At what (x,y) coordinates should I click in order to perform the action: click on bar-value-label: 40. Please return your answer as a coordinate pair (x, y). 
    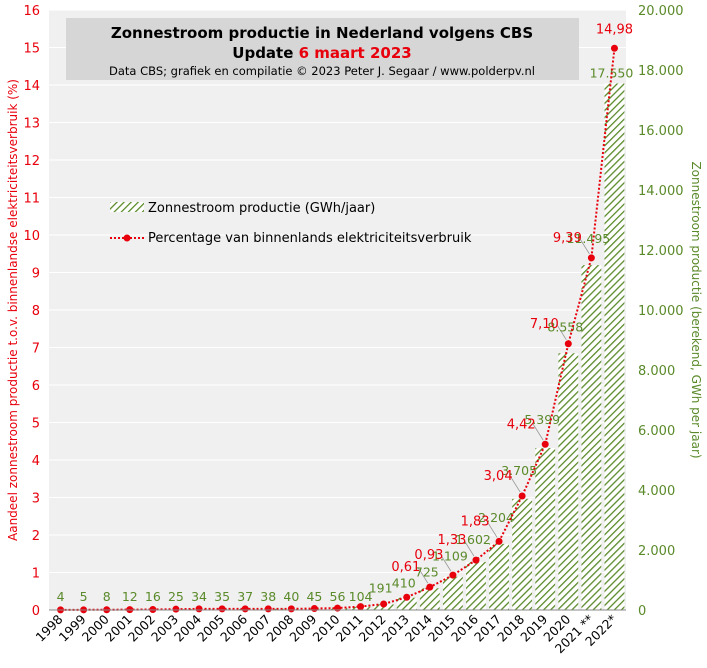
    Looking at the image, I should click on (291, 596).